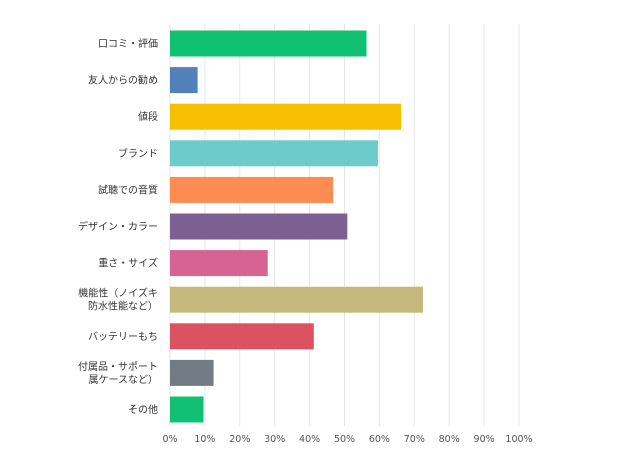  I want to click on category-label: 試聴での音質, so click(128, 189).